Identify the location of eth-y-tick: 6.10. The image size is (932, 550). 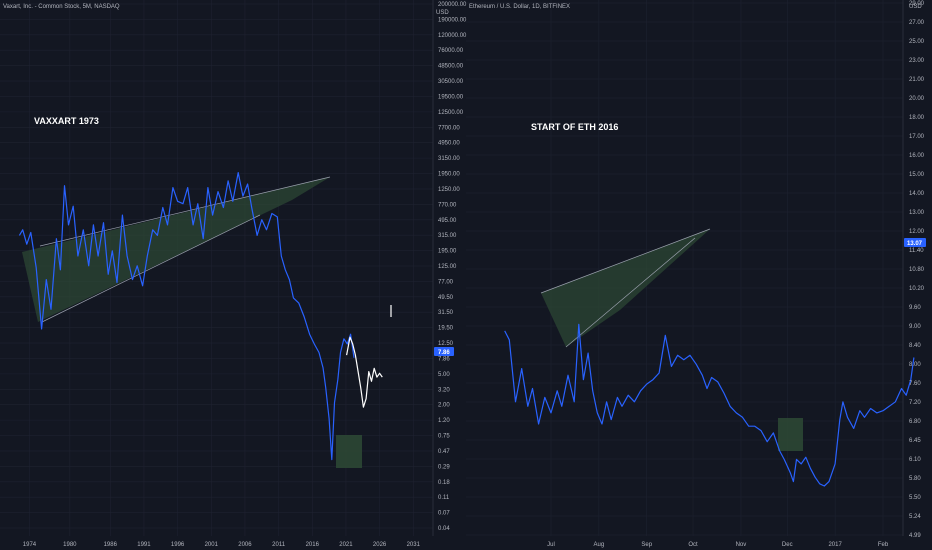
(915, 460).